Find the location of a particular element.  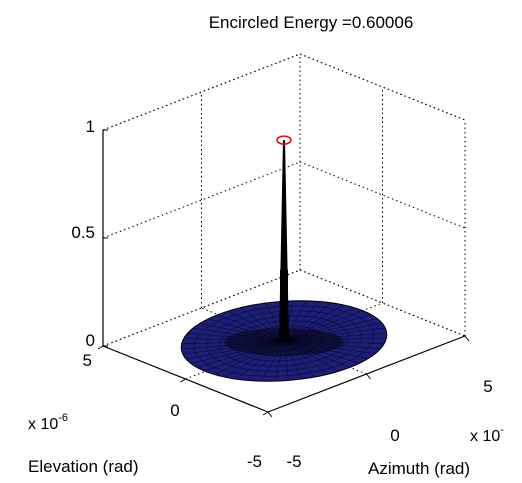

x-tick-label: -5 is located at coordinates (293, 461).